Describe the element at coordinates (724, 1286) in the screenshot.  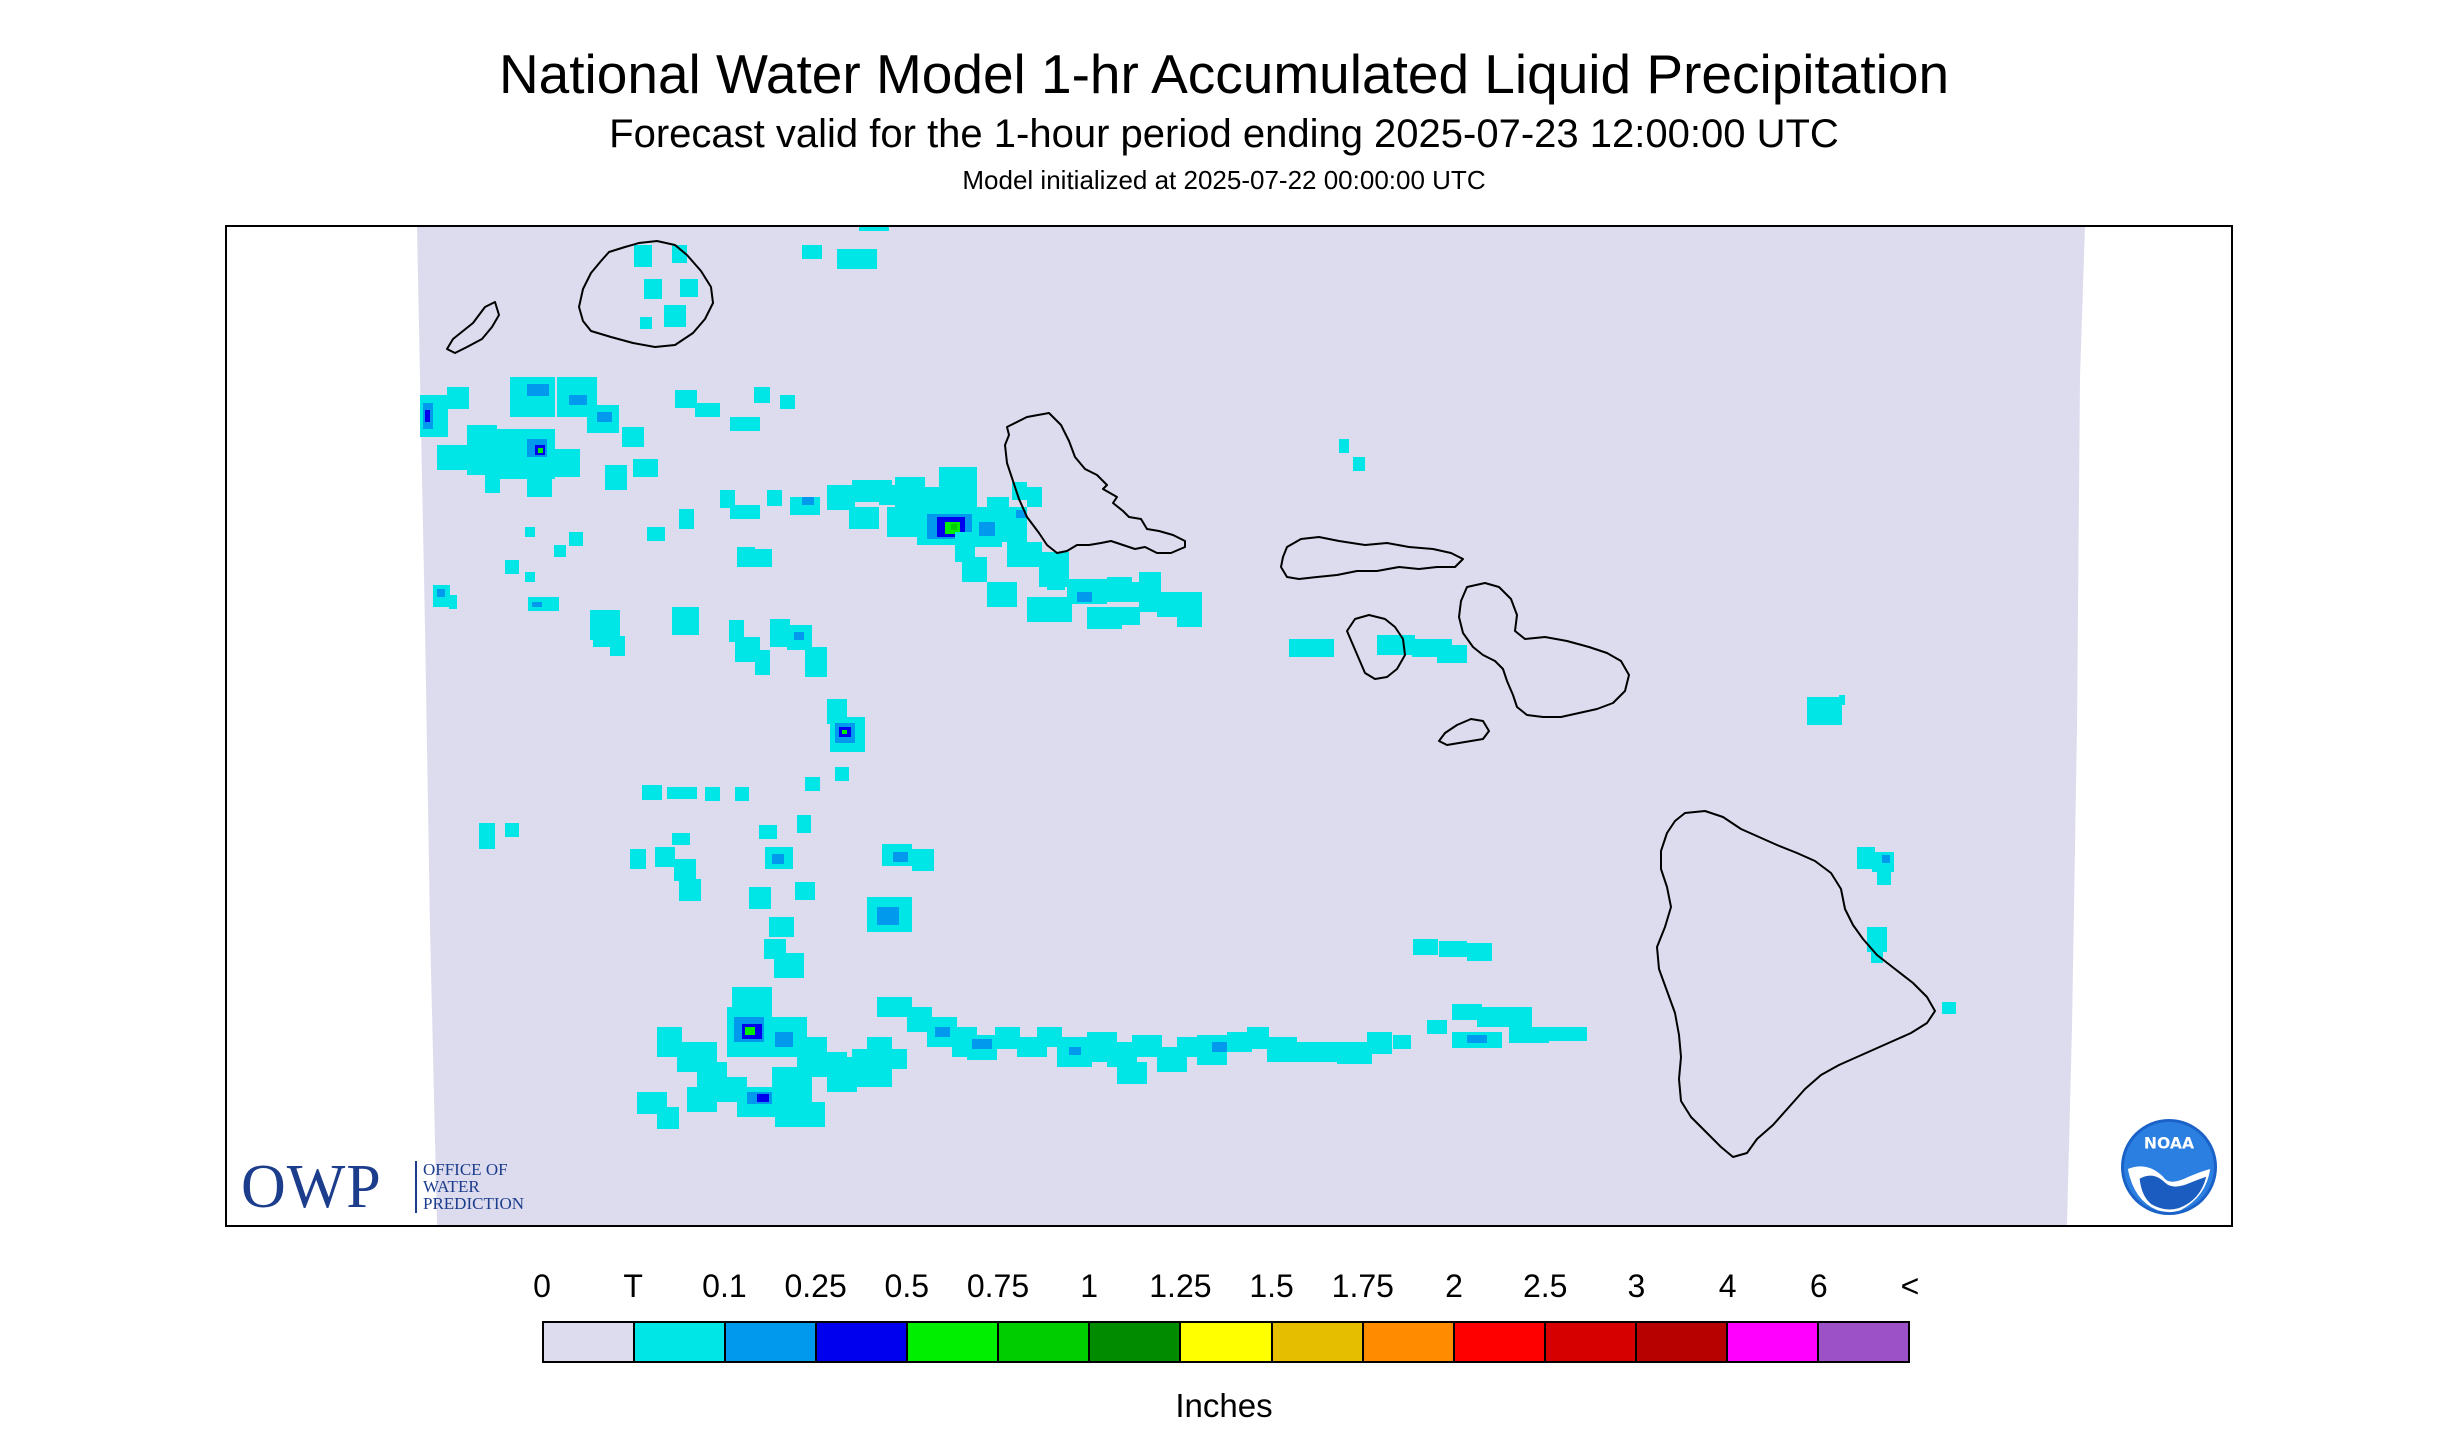
I see `colorbar-tick-label: 0.1` at that location.